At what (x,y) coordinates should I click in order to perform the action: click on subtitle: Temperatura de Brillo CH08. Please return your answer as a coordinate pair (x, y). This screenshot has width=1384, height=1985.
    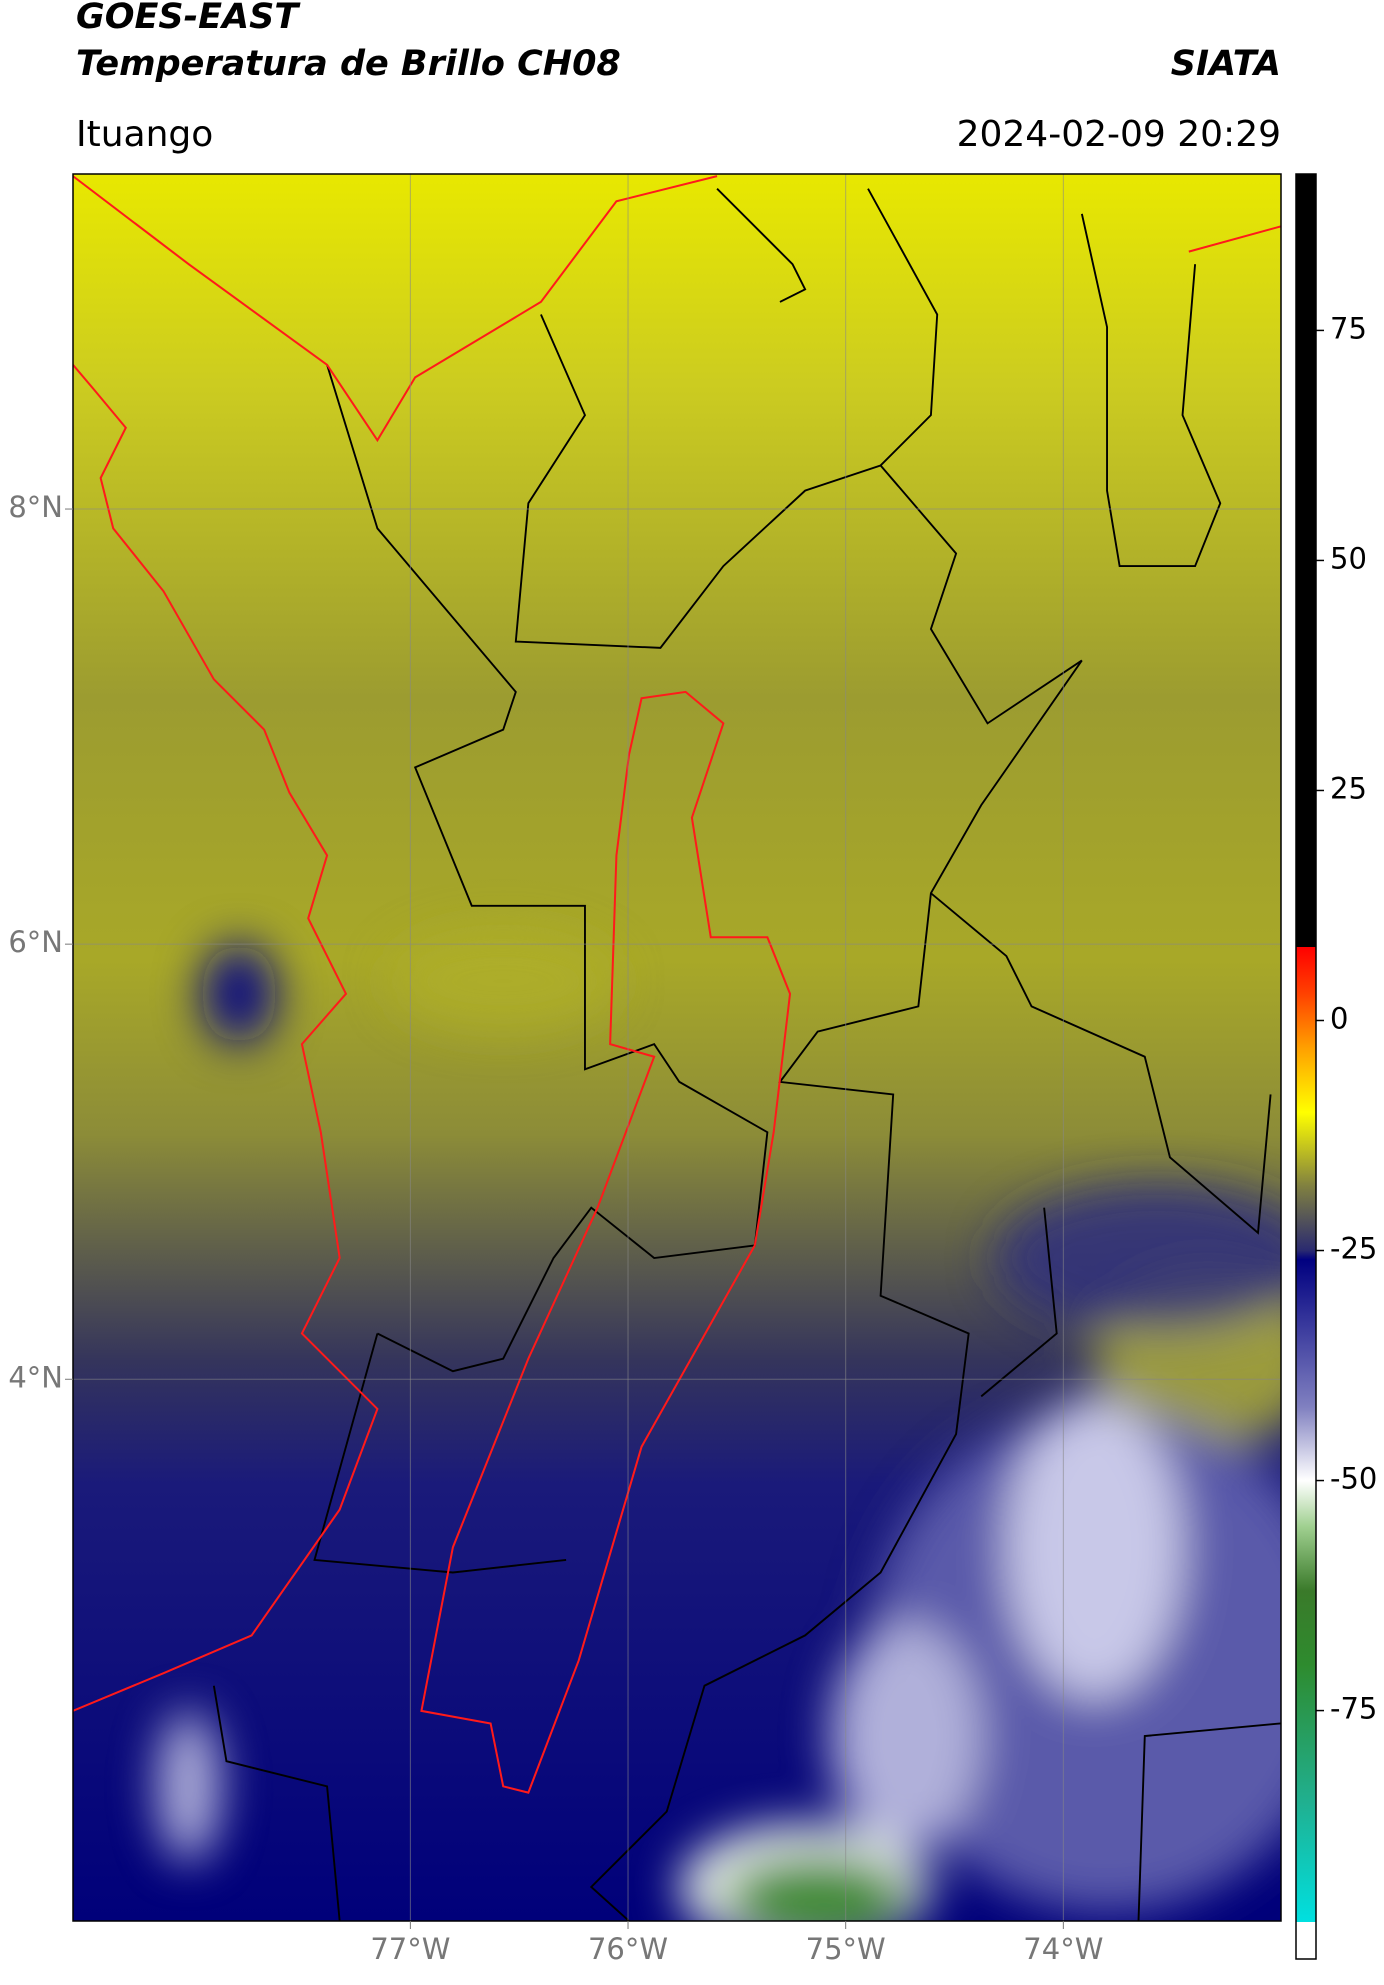
    Looking at the image, I should click on (348, 64).